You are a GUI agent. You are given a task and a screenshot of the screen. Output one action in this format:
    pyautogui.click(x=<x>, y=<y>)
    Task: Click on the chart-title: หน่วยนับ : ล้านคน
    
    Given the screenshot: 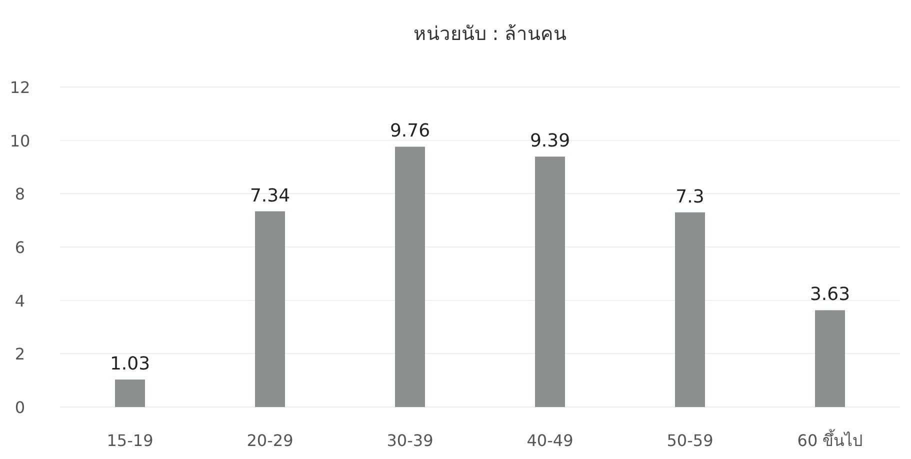 What is the action you would take?
    pyautogui.click(x=490, y=34)
    